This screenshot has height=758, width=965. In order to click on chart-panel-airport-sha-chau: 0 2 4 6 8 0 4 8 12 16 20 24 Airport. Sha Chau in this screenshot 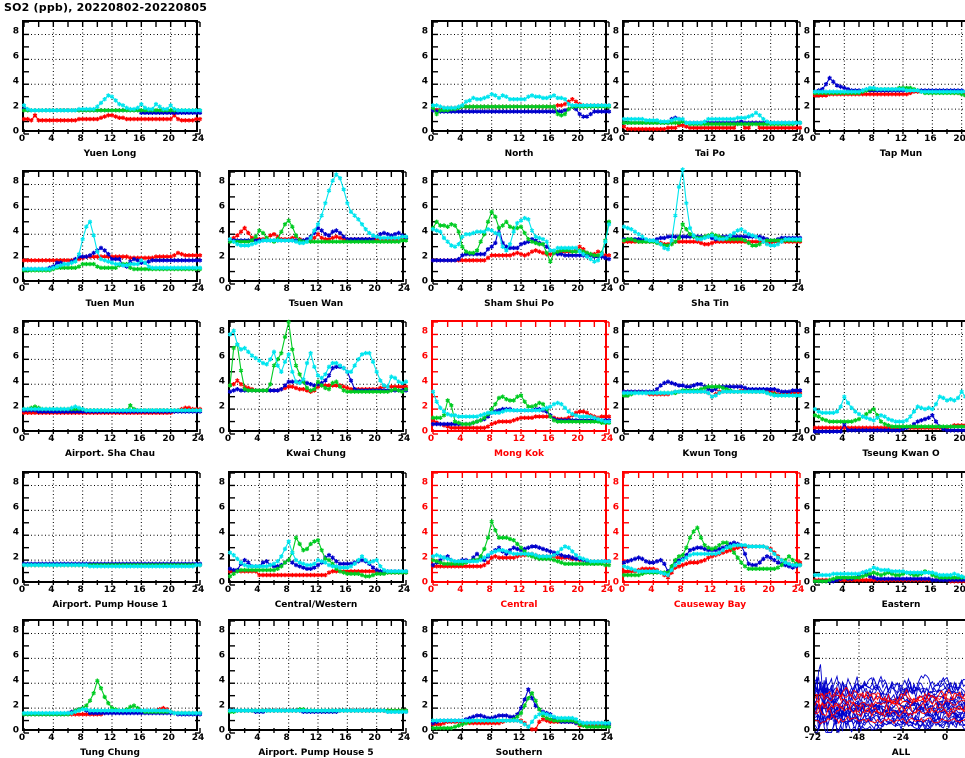, I will do `click(108, 389)`.